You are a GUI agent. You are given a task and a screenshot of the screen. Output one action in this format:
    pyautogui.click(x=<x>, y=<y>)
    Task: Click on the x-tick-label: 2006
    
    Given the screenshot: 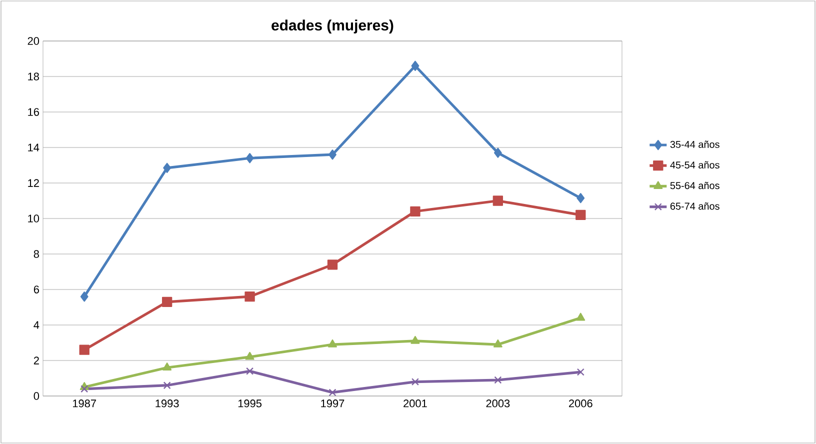 What is the action you would take?
    pyautogui.click(x=580, y=404)
    